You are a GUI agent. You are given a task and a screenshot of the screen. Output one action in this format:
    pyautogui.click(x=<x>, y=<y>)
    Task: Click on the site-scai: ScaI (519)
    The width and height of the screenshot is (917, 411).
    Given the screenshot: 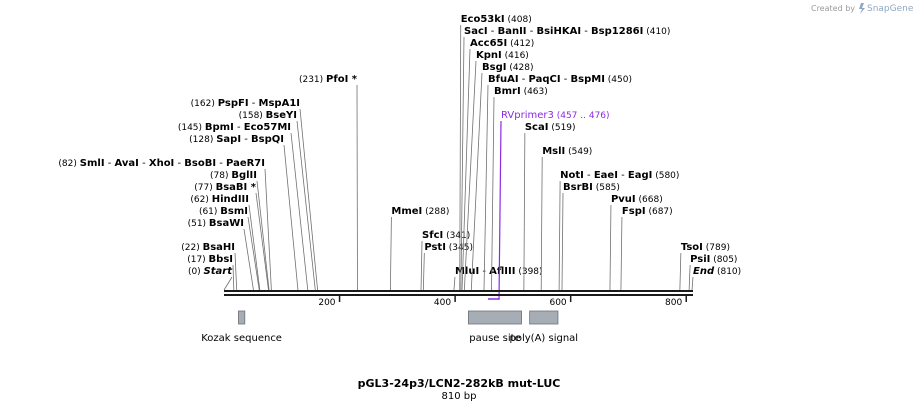 What is the action you would take?
    pyautogui.click(x=549, y=206)
    